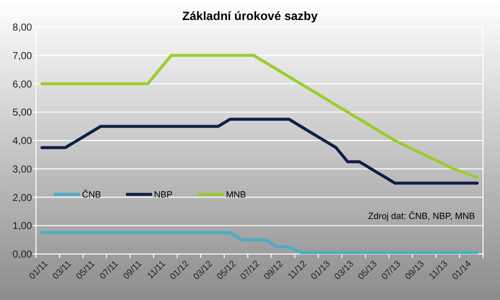 This screenshot has width=500, height=300. What do you see at coordinates (22, 170) in the screenshot?
I see `y-tick-label: 3,00` at bounding box center [22, 170].